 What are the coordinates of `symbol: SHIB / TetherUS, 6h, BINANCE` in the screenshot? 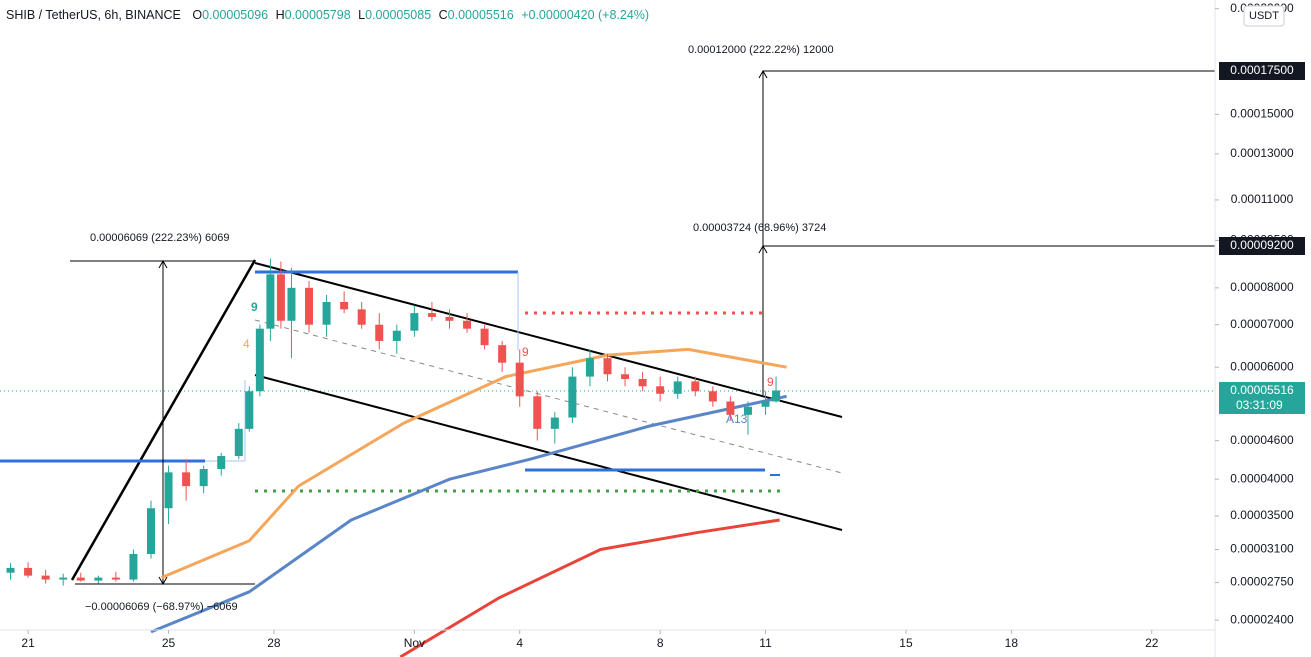 It's located at (93, 15).